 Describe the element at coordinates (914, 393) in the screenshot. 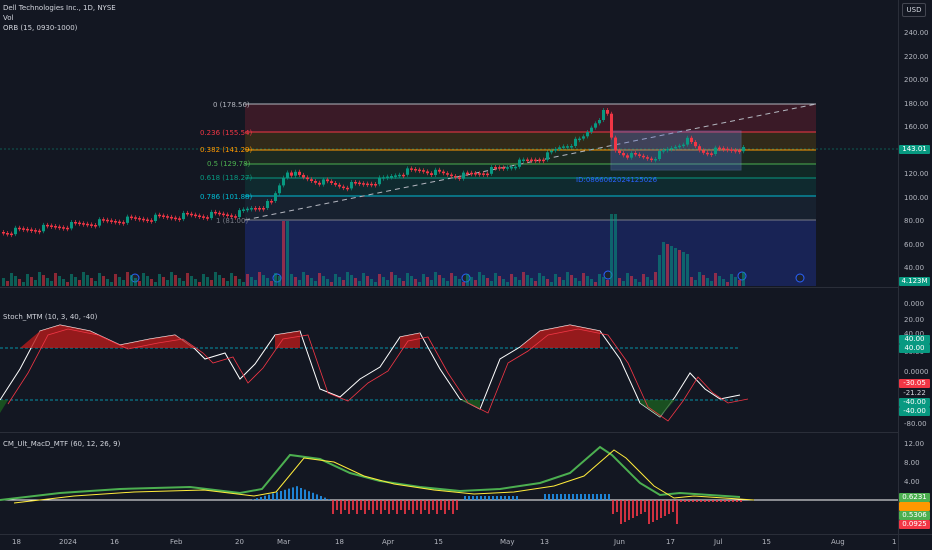

I see `stoch-tag: -21.22` at that location.